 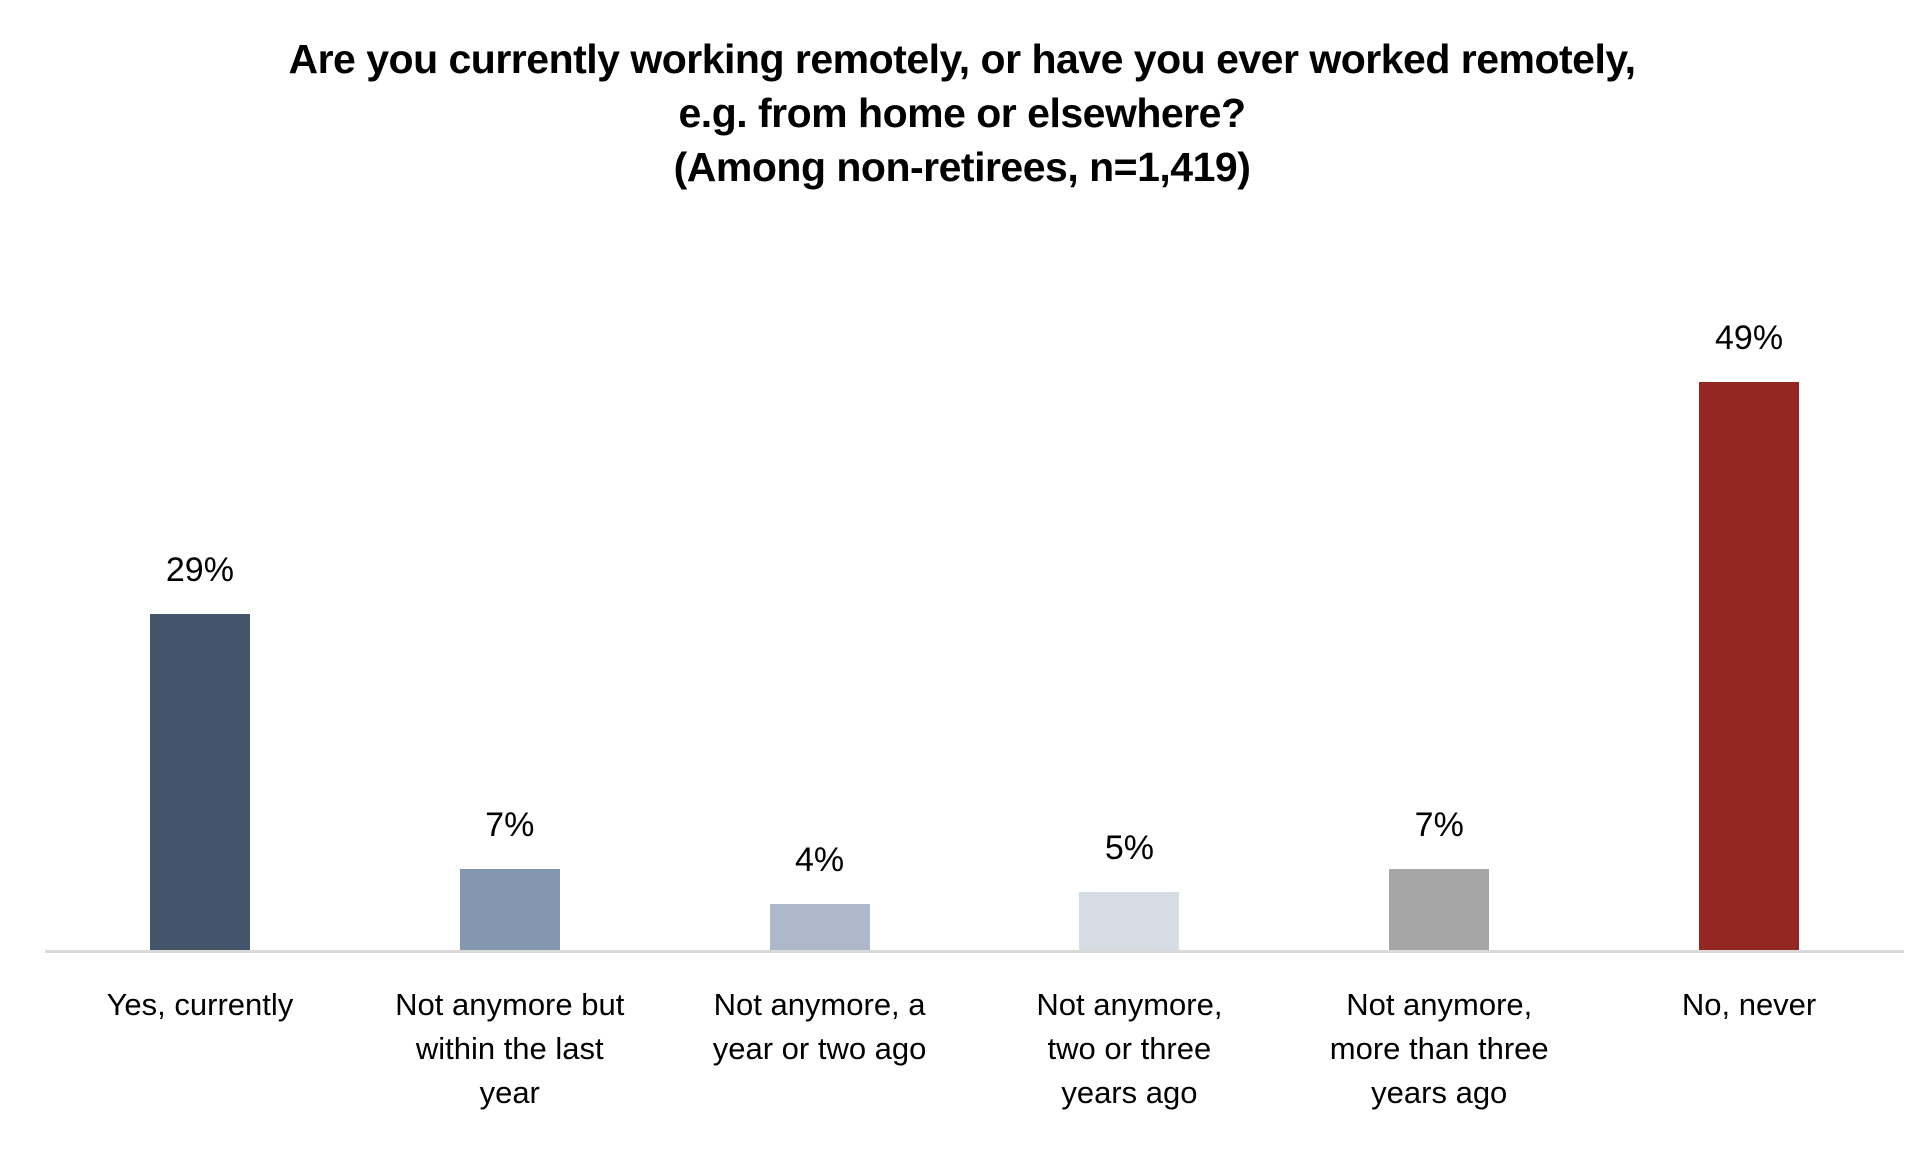 I want to click on bar-column-no-never: 49%, so click(x=1749, y=635).